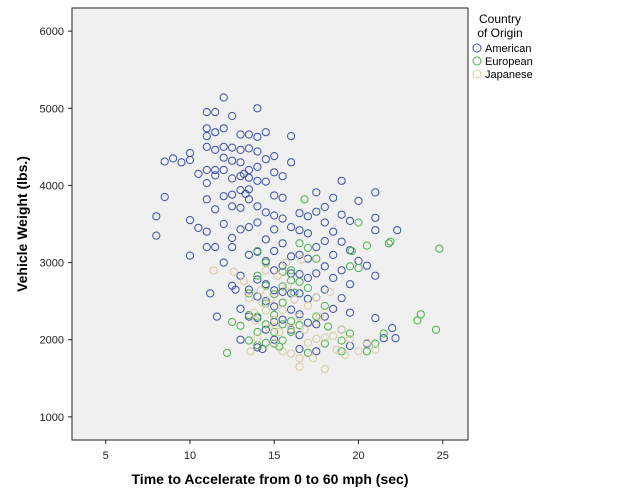 The height and width of the screenshot is (501, 626). What do you see at coordinates (52, 186) in the screenshot?
I see `y-tick-label: 4000` at bounding box center [52, 186].